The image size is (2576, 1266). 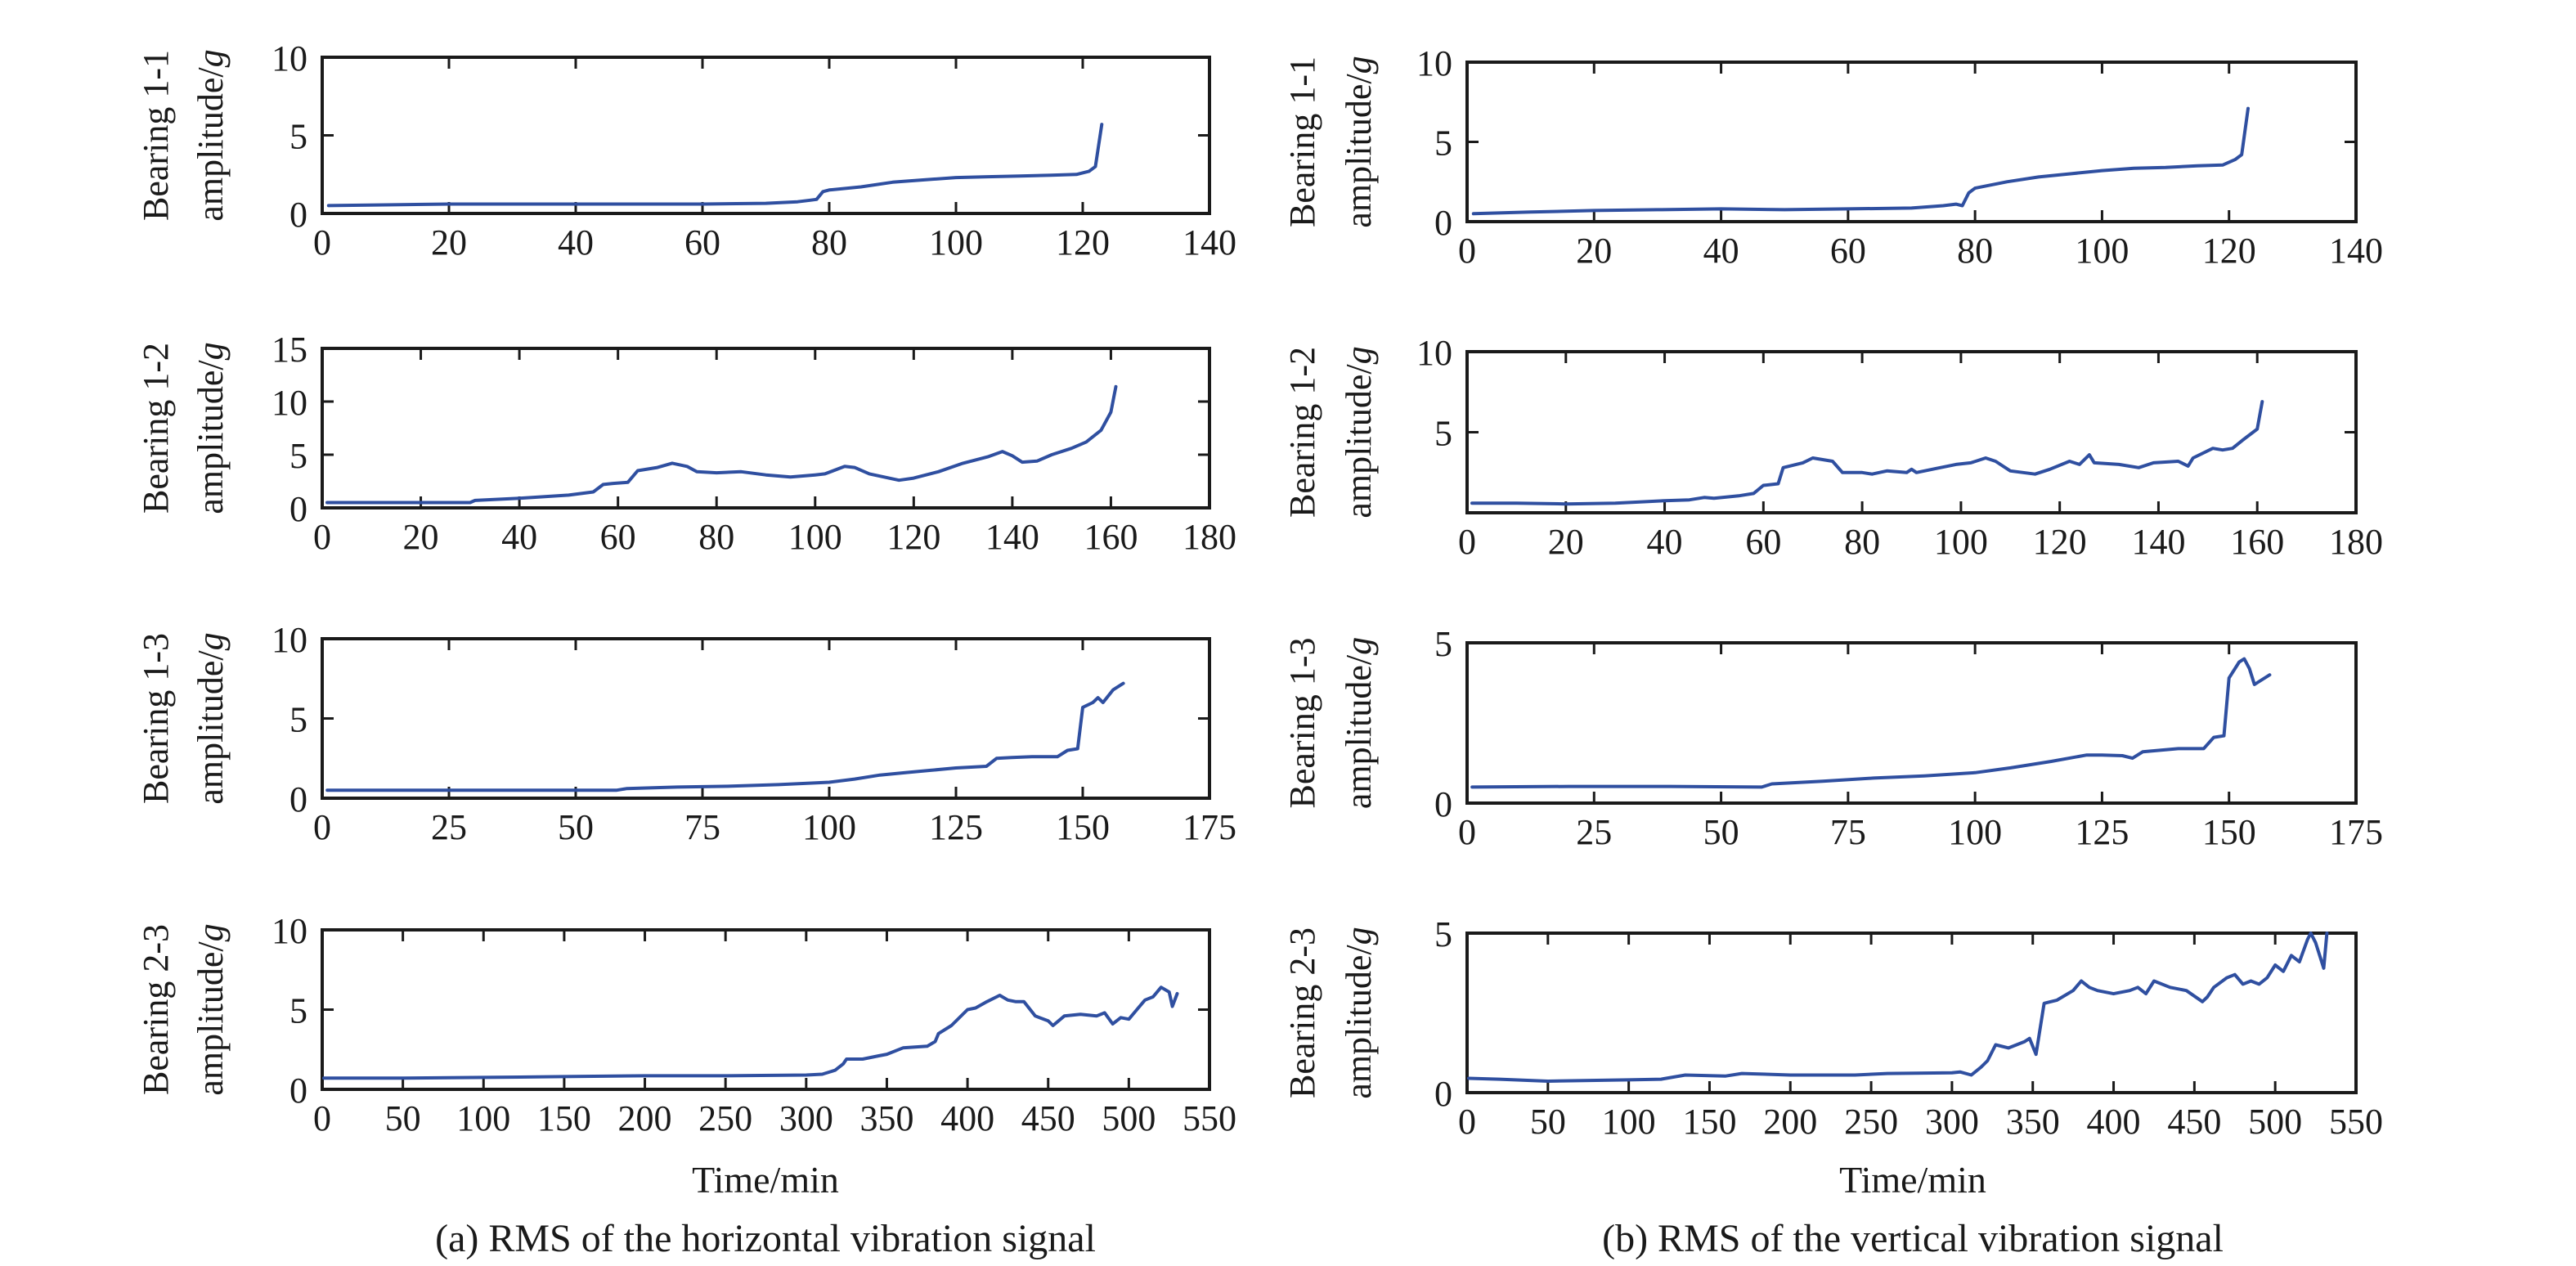 I want to click on y-axis-label-line1: Bearing 1-2, so click(x=156, y=428).